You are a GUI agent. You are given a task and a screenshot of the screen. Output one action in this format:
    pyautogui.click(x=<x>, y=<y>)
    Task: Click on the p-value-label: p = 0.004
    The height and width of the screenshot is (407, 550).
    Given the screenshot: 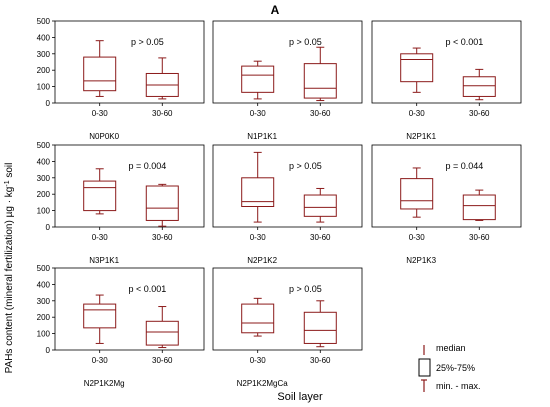 What is the action you would take?
    pyautogui.click(x=147, y=166)
    